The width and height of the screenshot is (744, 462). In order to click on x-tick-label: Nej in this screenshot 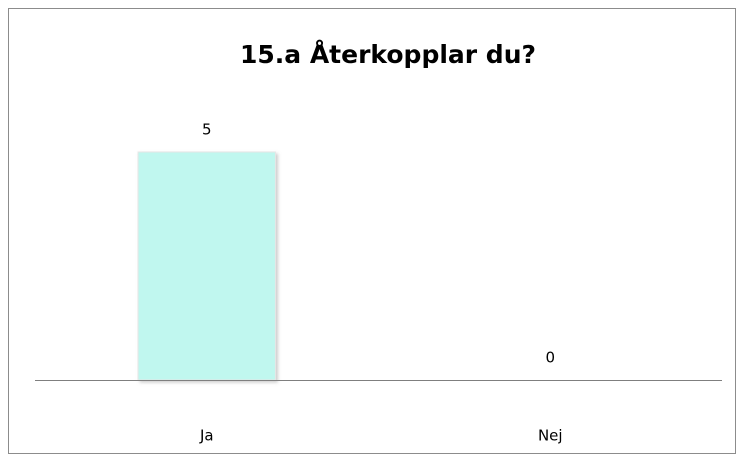, I will do `click(550, 436)`.